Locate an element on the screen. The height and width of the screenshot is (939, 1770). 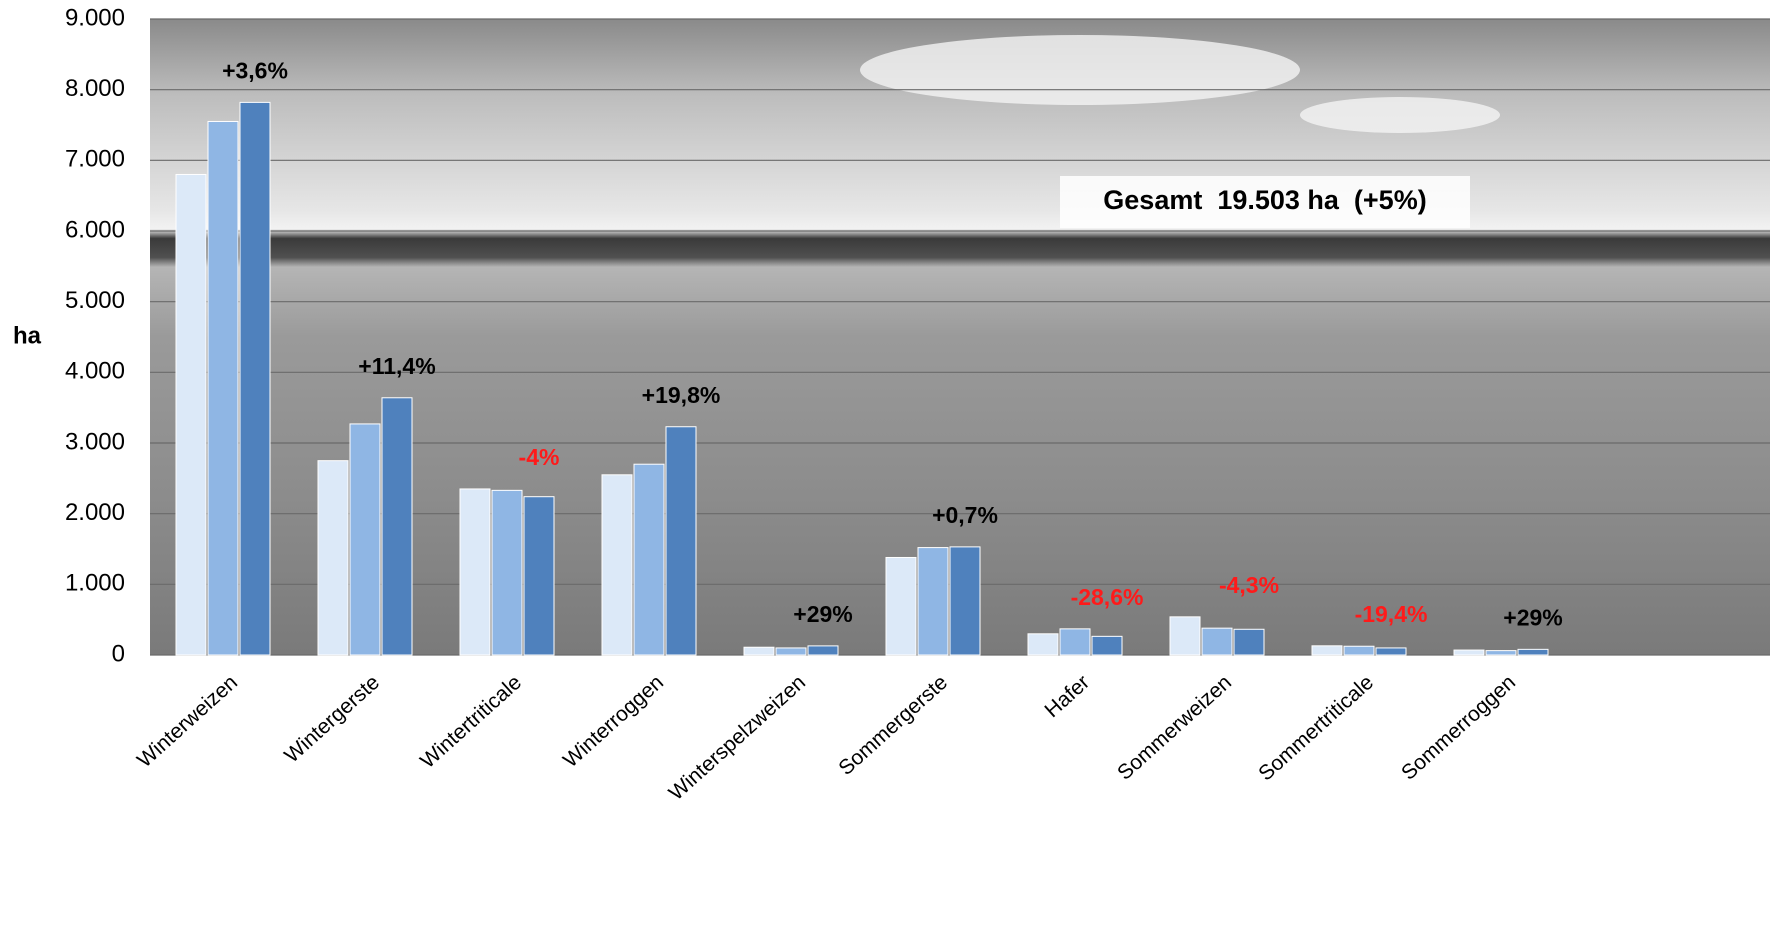
change-label: +0,7% is located at coordinates (965, 515).